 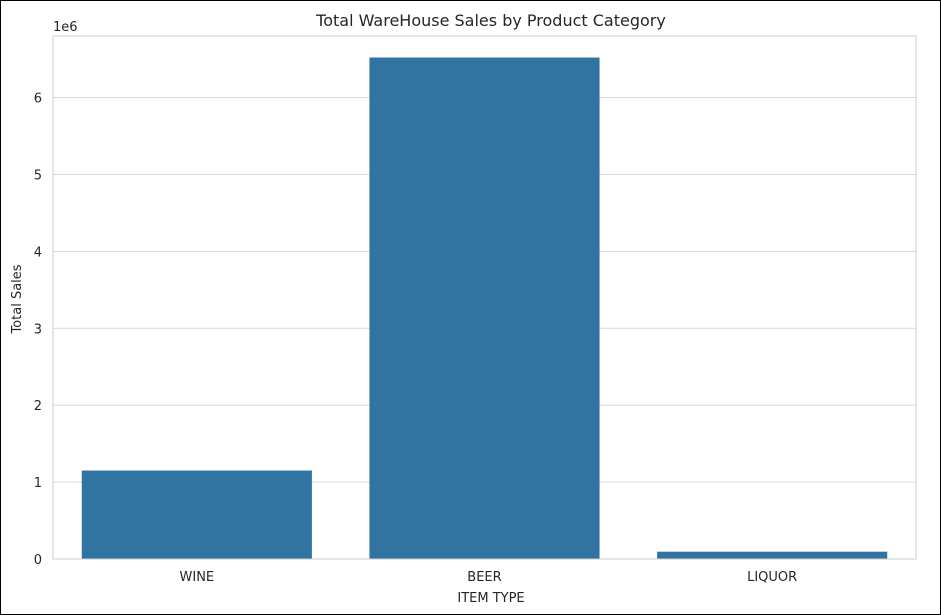 I want to click on y-tick-label: 1, so click(x=38, y=483).